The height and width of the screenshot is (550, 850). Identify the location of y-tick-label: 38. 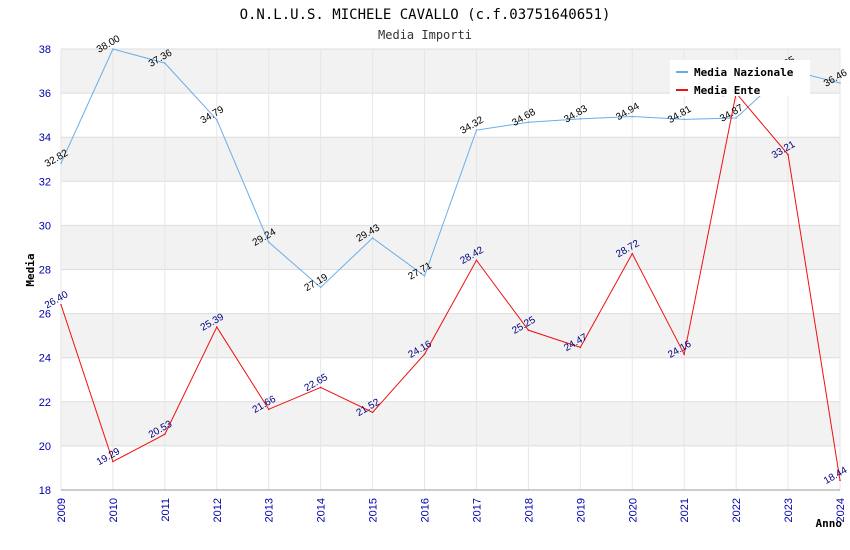
(45, 50).